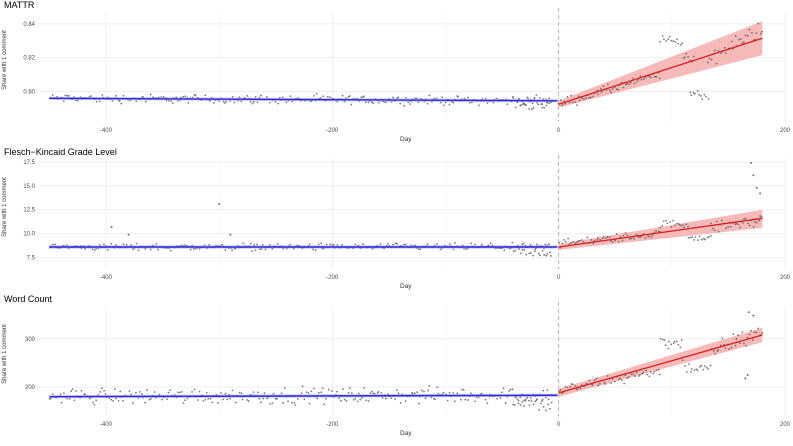 The image size is (793, 446). I want to click on data-point-outlier, so click(751, 162).